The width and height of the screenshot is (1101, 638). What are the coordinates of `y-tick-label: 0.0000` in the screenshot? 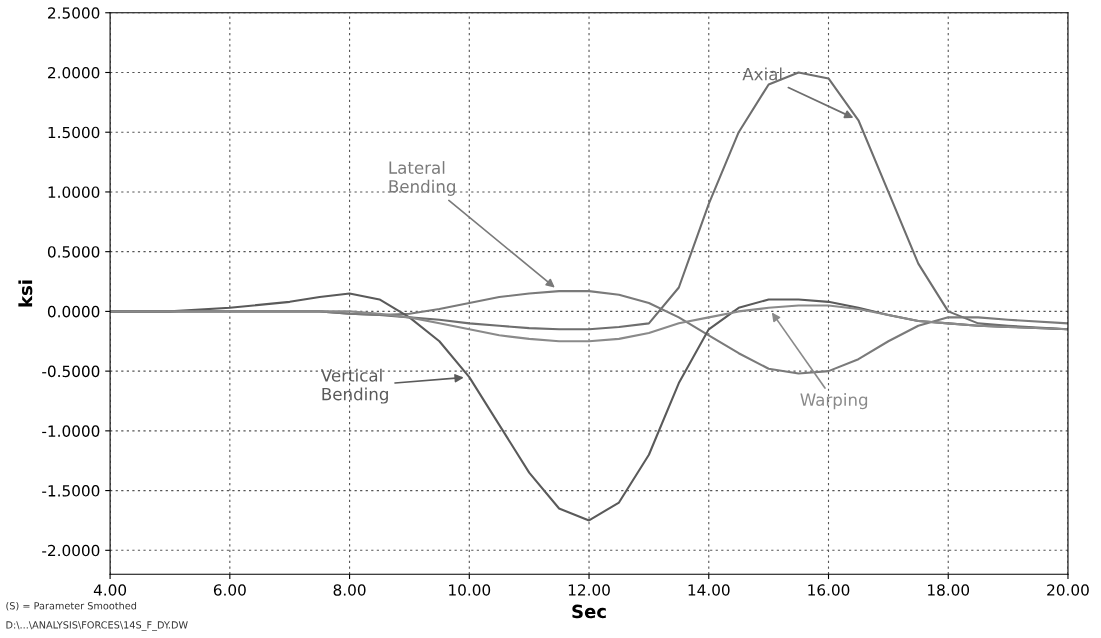 It's located at (73, 311).